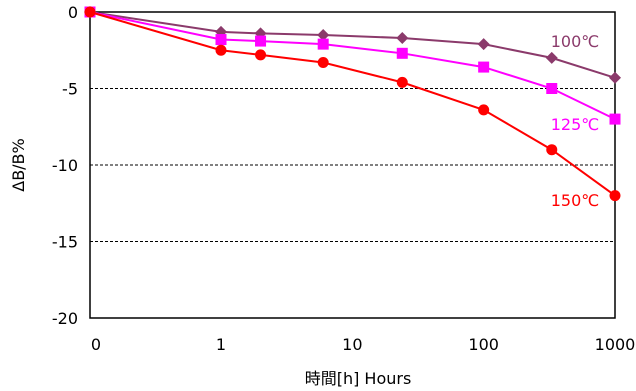 Image resolution: width=636 pixels, height=391 pixels. I want to click on x-tick-labels: 0 1 10 100 1000, so click(363, 344).